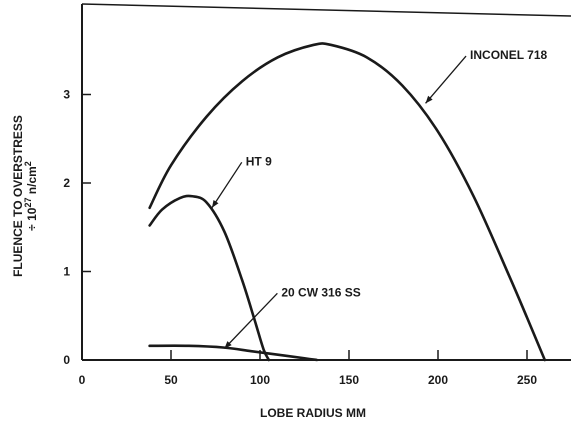 This screenshot has height=429, width=571. Describe the element at coordinates (28, 163) in the screenshot. I see `y-axis-title-unit-exp: 2` at that location.